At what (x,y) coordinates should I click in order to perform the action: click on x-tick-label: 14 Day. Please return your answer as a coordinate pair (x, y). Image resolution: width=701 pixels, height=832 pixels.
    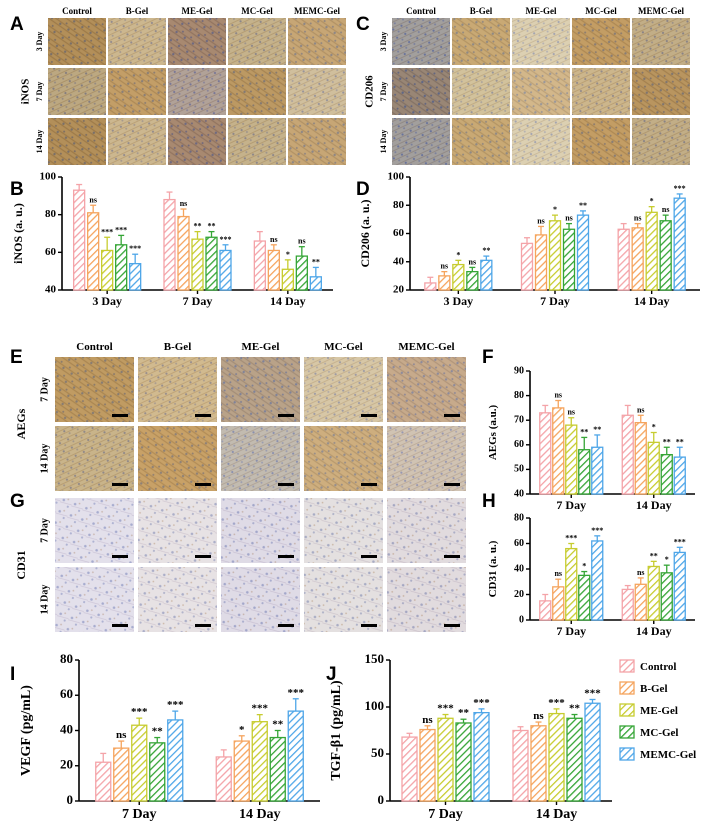
    Looking at the image, I should click on (652, 301).